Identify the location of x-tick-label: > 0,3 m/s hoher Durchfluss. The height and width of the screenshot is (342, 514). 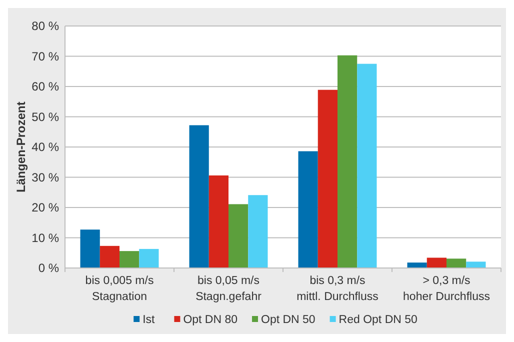
(446, 289).